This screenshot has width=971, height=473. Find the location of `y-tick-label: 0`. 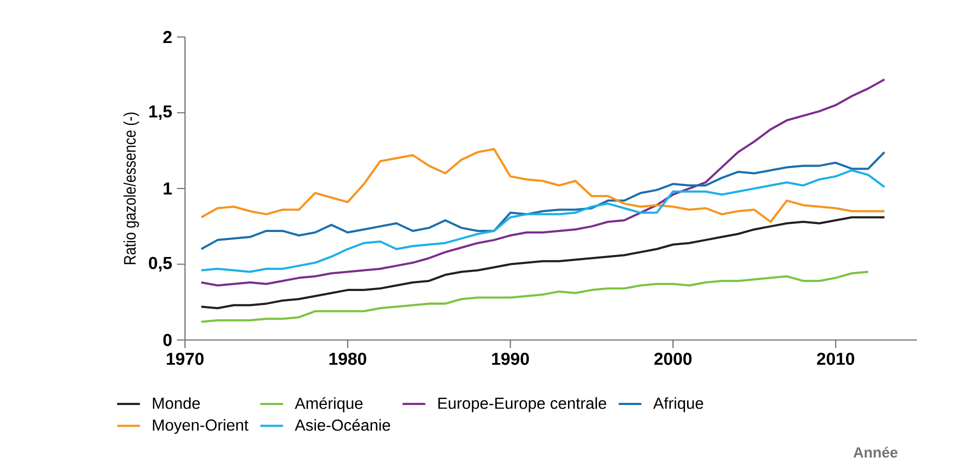

y-tick-label: 0 is located at coordinates (167, 340).